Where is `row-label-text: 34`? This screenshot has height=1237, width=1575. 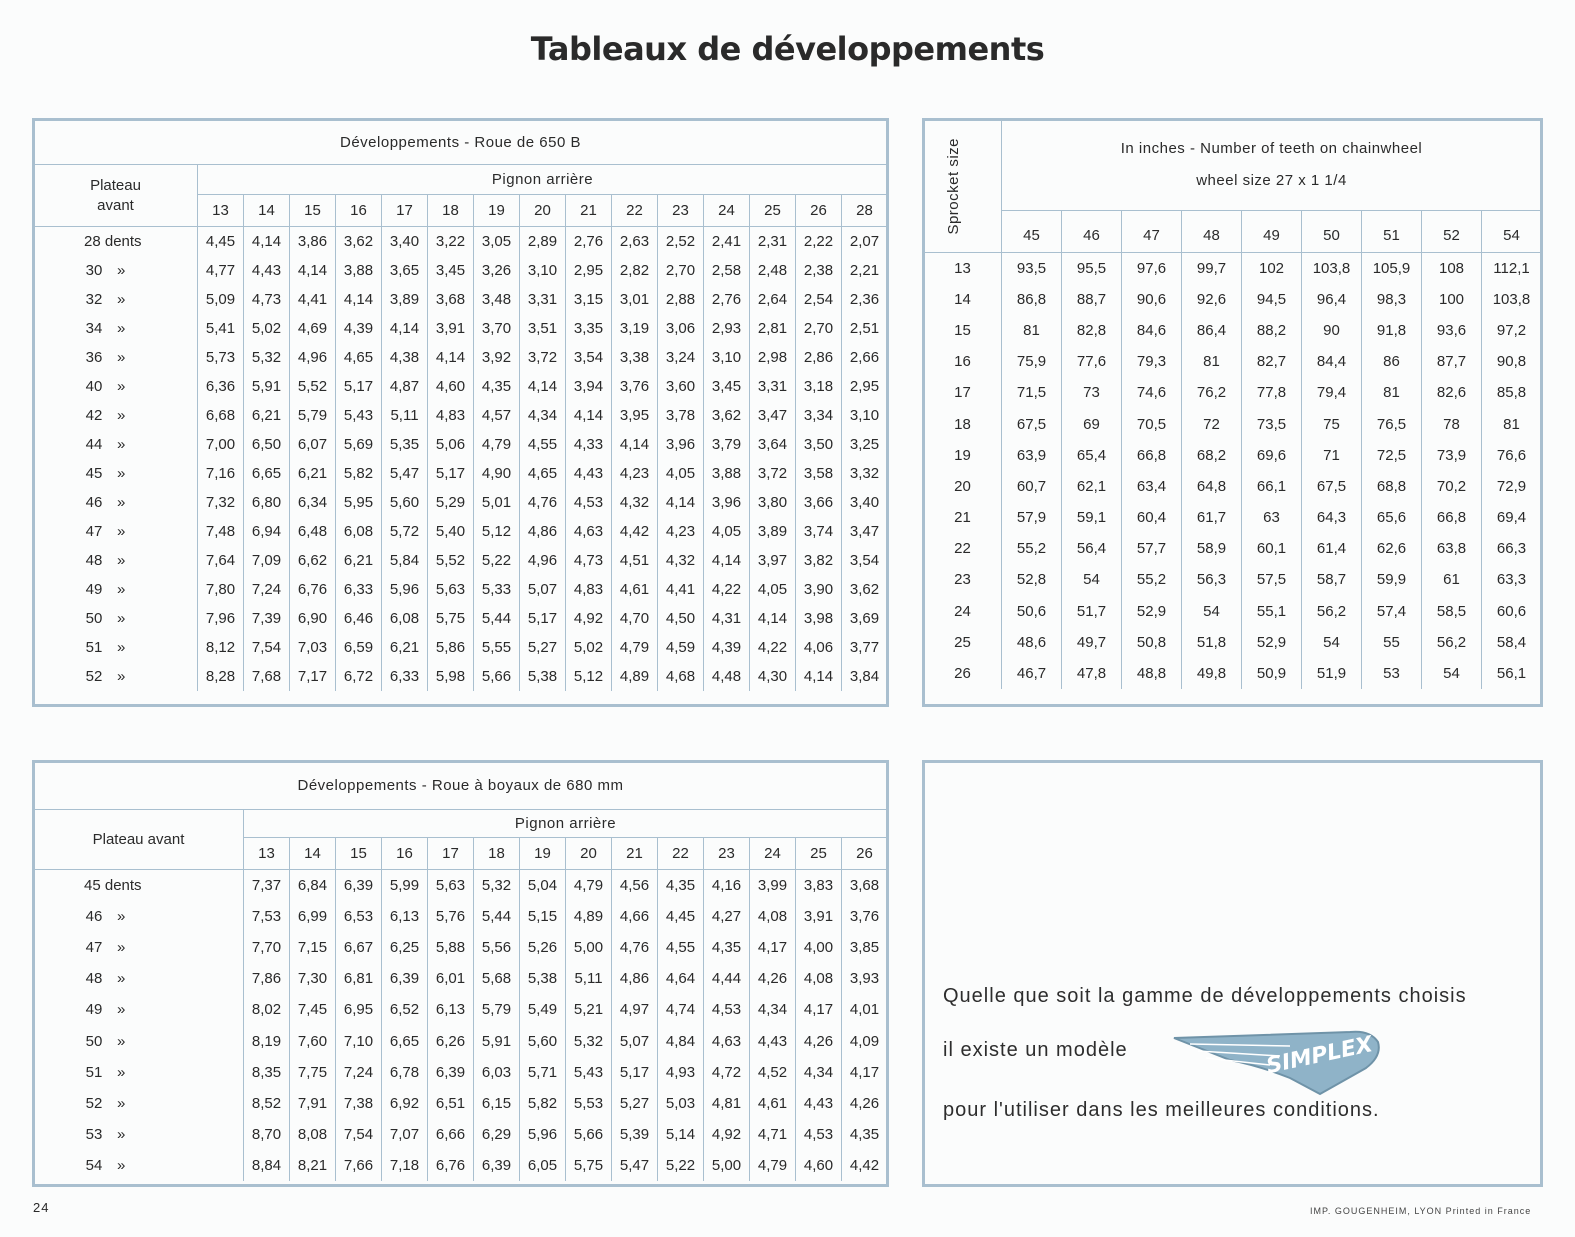
row-label-text: 34 is located at coordinates (94, 328).